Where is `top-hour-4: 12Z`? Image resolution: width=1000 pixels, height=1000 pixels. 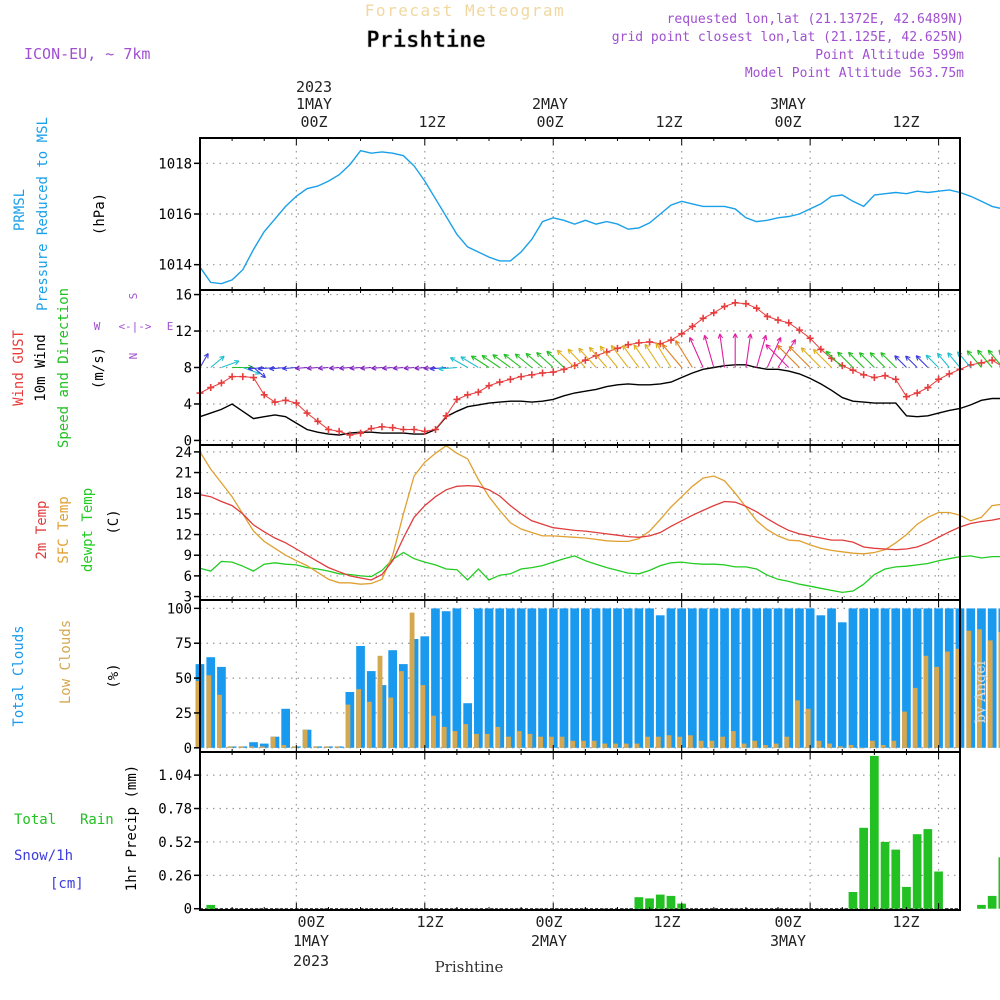
top-hour-4: 12Z is located at coordinates (668, 122).